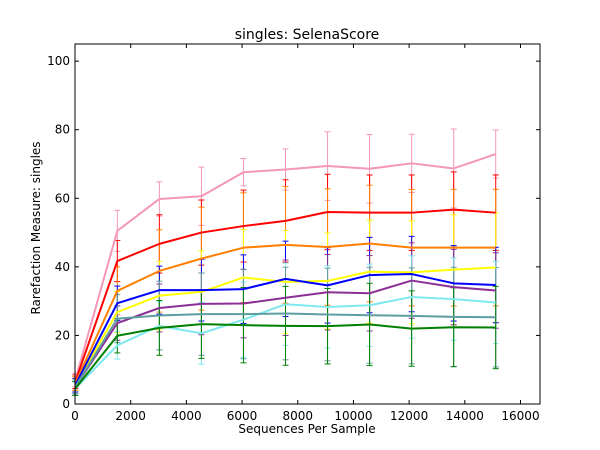  What do you see at coordinates (409, 416) in the screenshot?
I see `x-tick-label: 12000` at bounding box center [409, 416].